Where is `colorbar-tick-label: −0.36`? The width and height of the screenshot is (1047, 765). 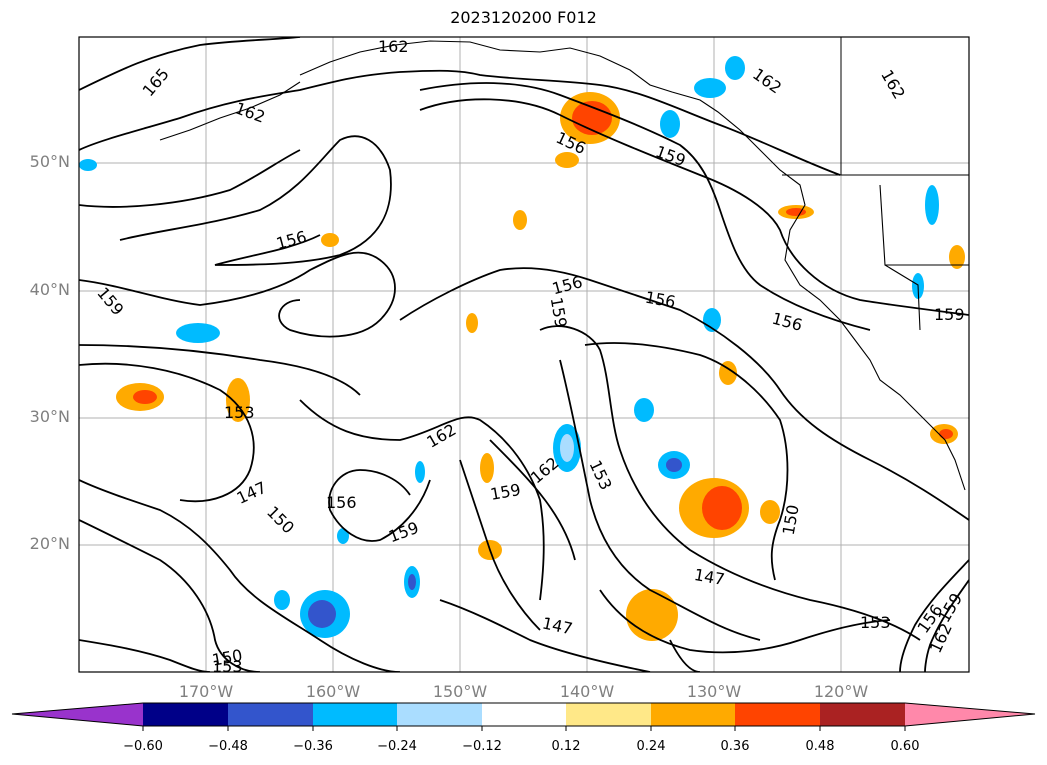
colorbar-tick-label: −0.36 is located at coordinates (313, 746).